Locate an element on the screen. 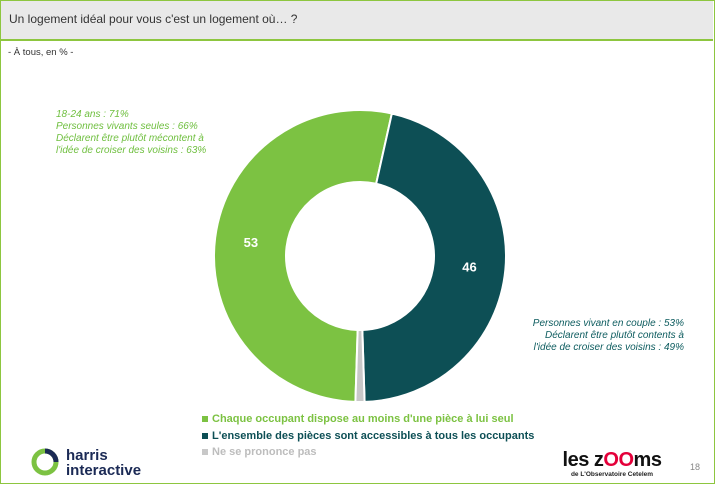  legend-label: Ne se prononce pas is located at coordinates (264, 452).